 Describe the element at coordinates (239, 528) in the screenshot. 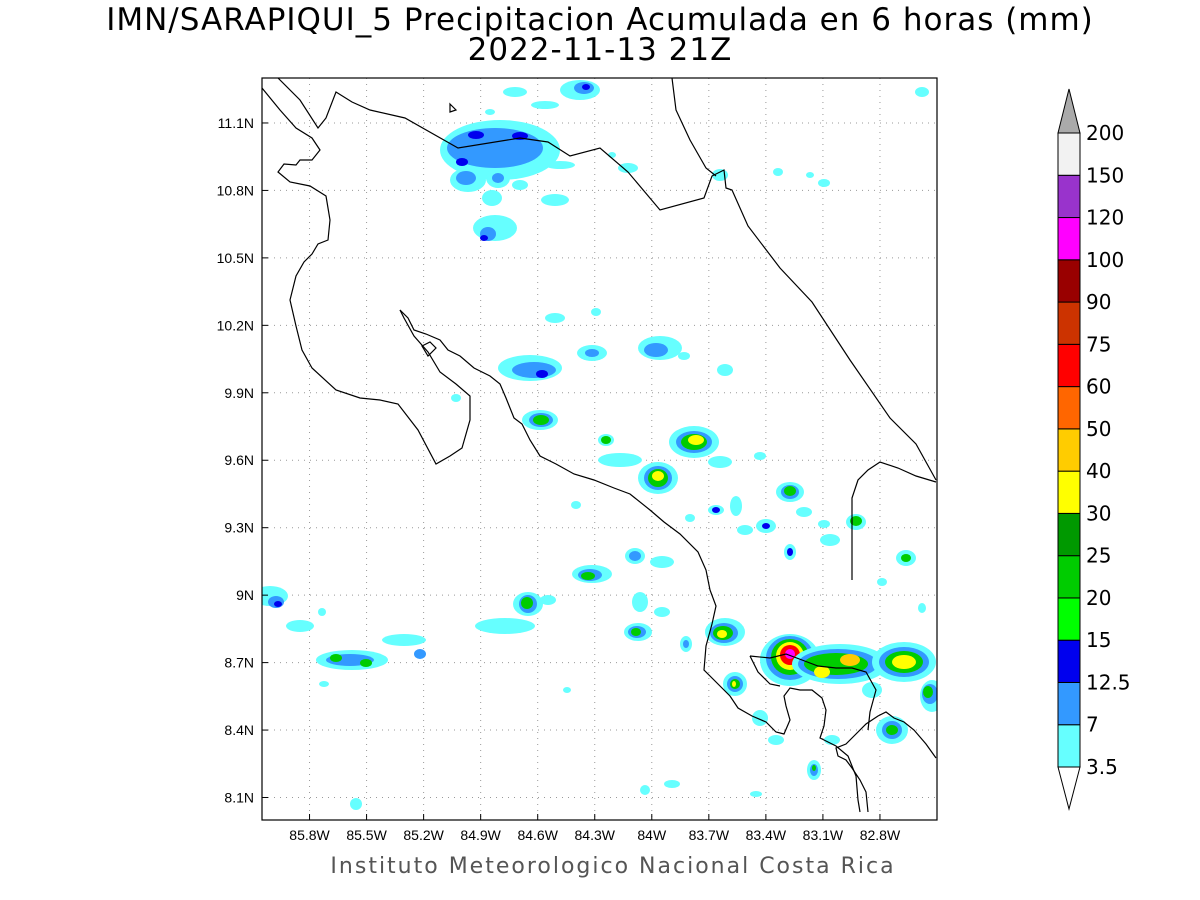

I see `lat-tick-label: 9.3N` at that location.